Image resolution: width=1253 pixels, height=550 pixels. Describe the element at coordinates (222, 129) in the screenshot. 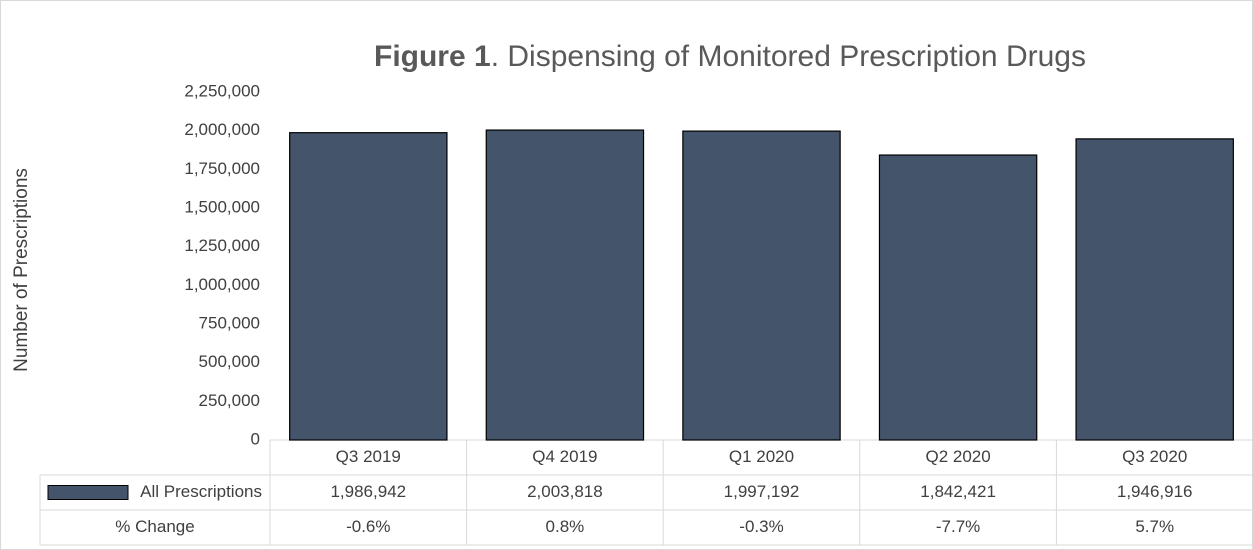

I see `y-tick-label: 2,000,000` at that location.